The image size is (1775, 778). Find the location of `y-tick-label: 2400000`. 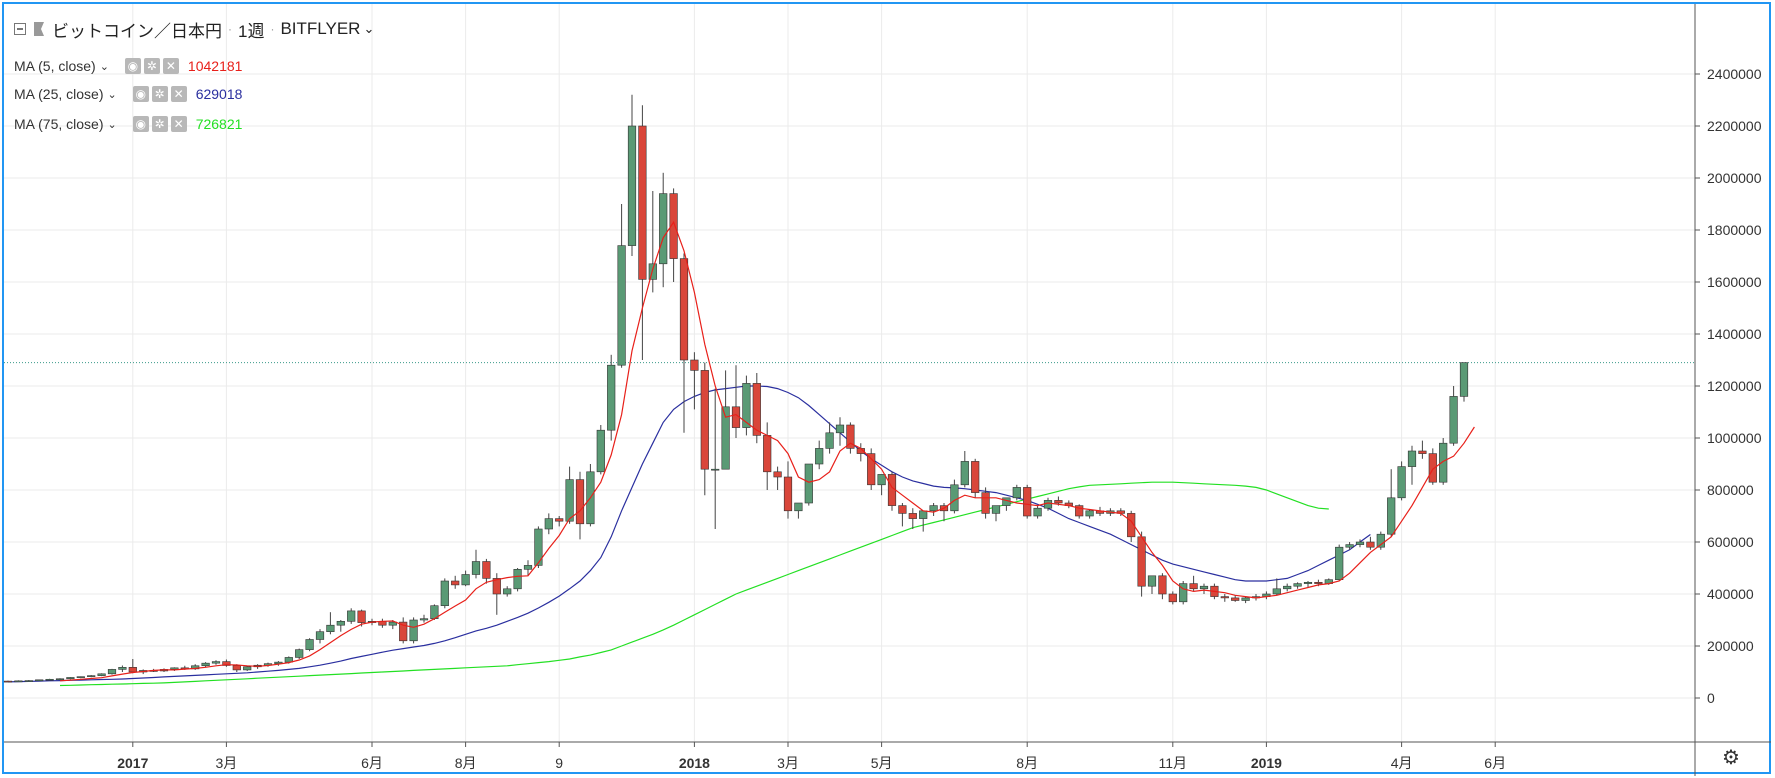

y-tick-label: 2400000 is located at coordinates (1734, 74).